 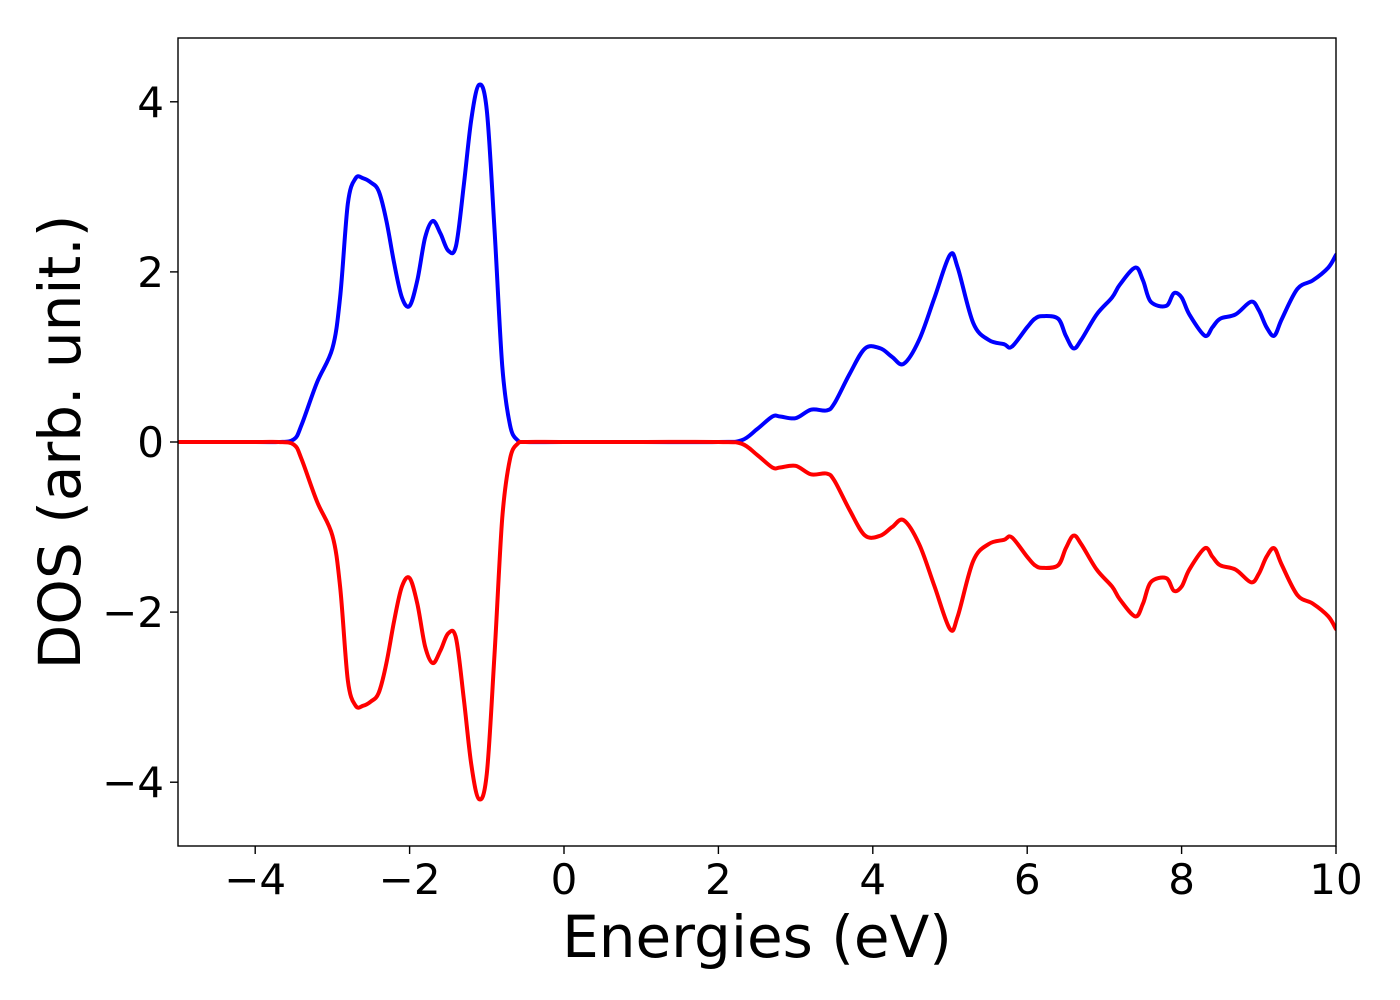 I want to click on x-tick-label: 2, so click(x=718, y=879).